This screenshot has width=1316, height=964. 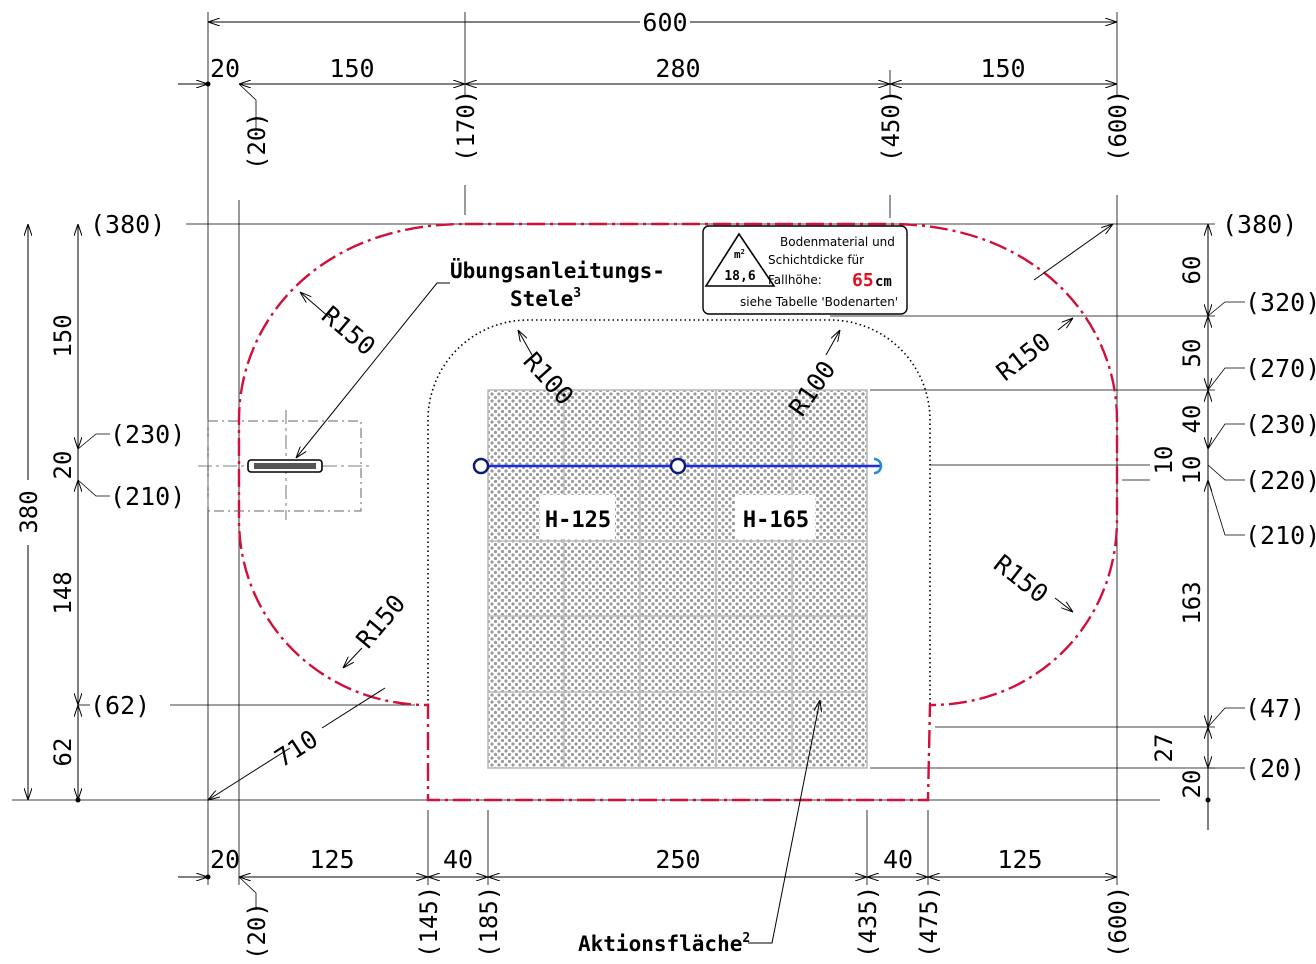 What do you see at coordinates (739, 276) in the screenshot?
I see `icon-value: 18,6` at bounding box center [739, 276].